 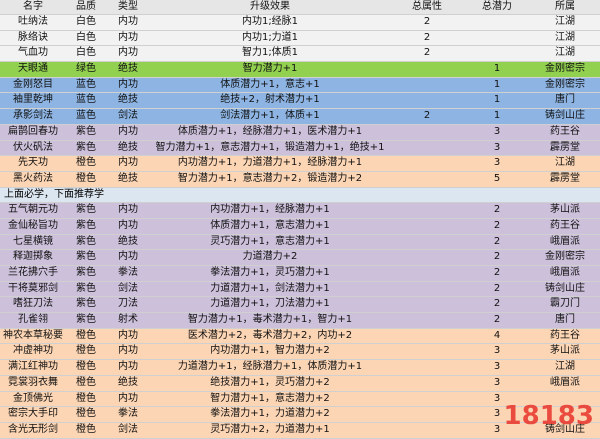 I want to click on table-cell: 体质潜力+1，经脉潜力+1，医术潜力+1, so click(x=270, y=131).